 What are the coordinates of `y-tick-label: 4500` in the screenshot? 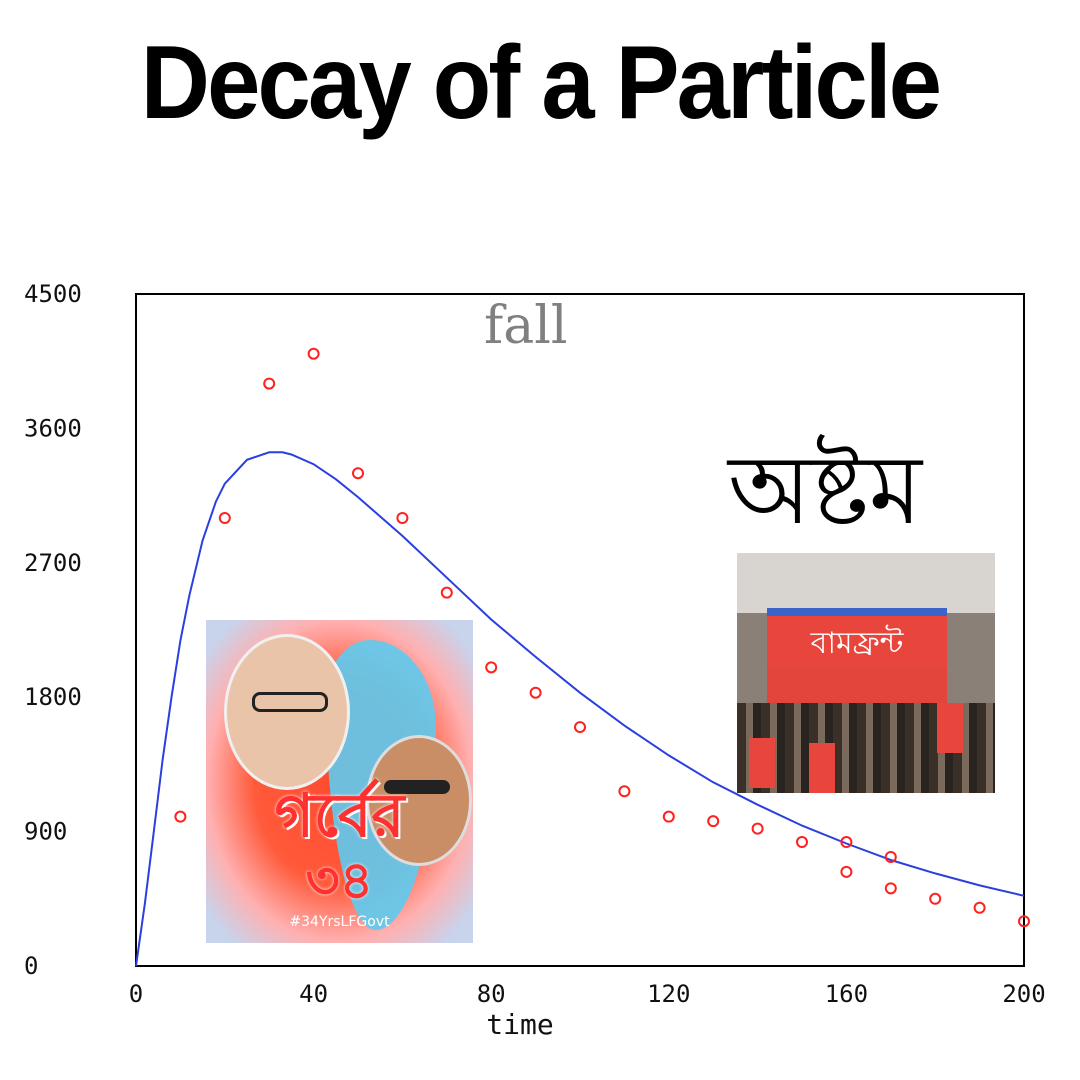 It's located at (53, 294).